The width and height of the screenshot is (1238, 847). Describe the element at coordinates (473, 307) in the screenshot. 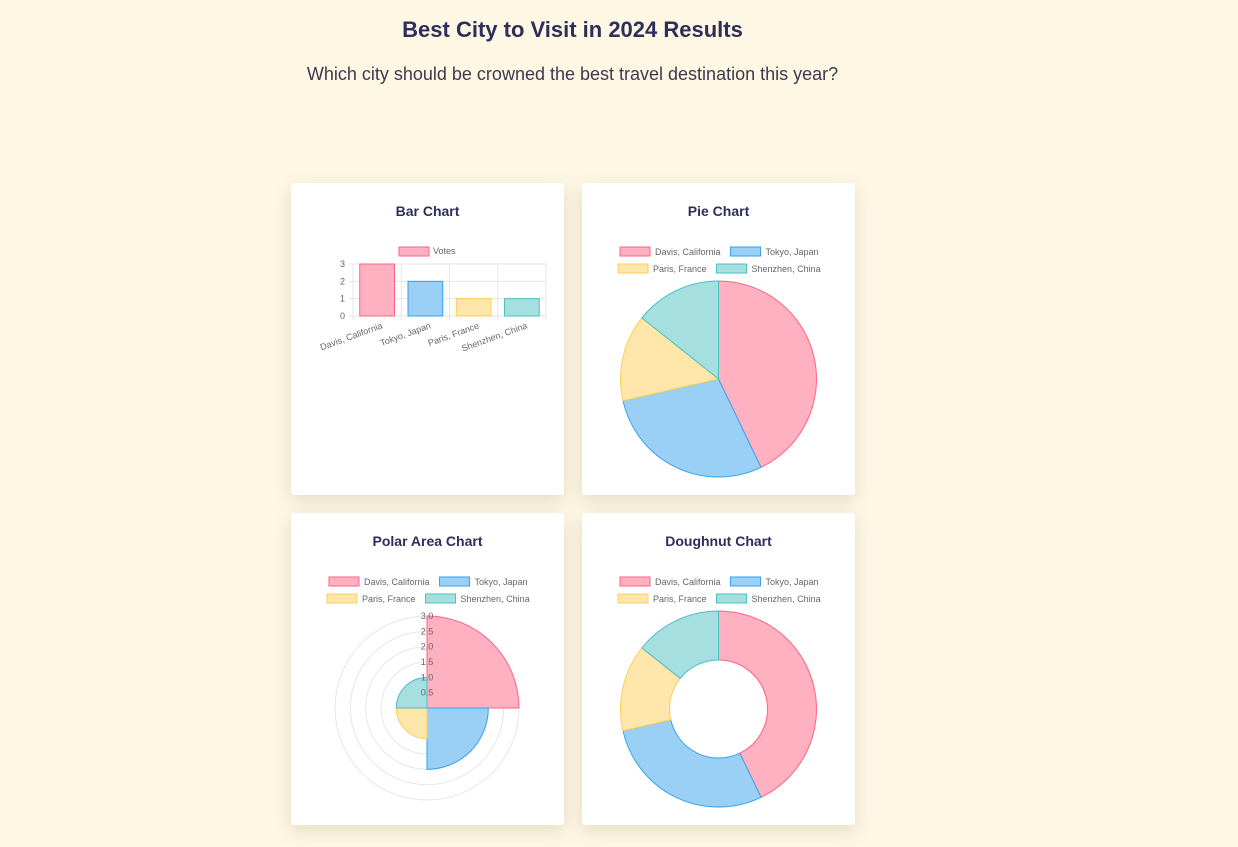

I see `bar-paris-france` at that location.